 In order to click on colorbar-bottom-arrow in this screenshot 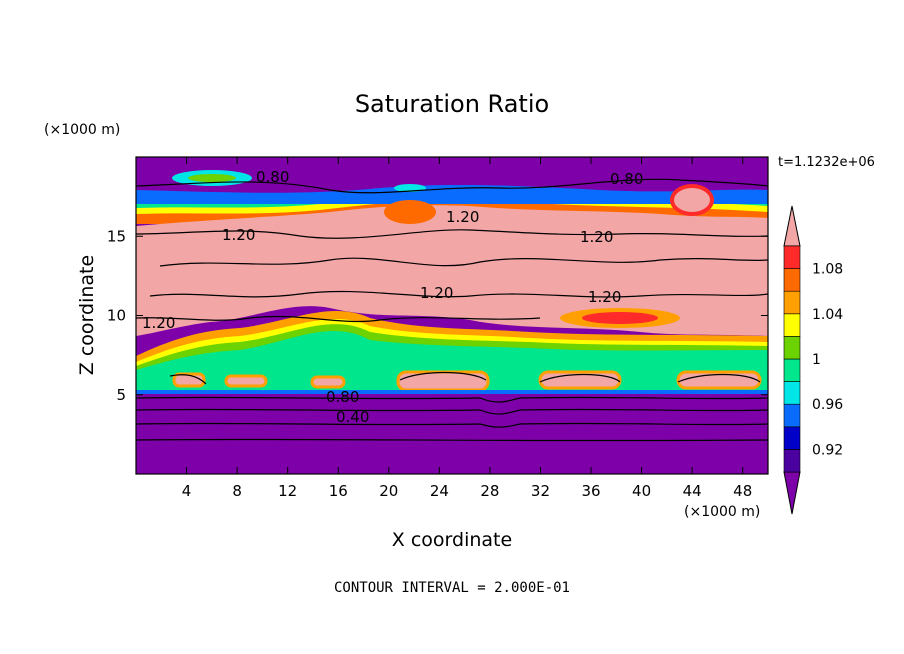, I will do `click(792, 493)`.